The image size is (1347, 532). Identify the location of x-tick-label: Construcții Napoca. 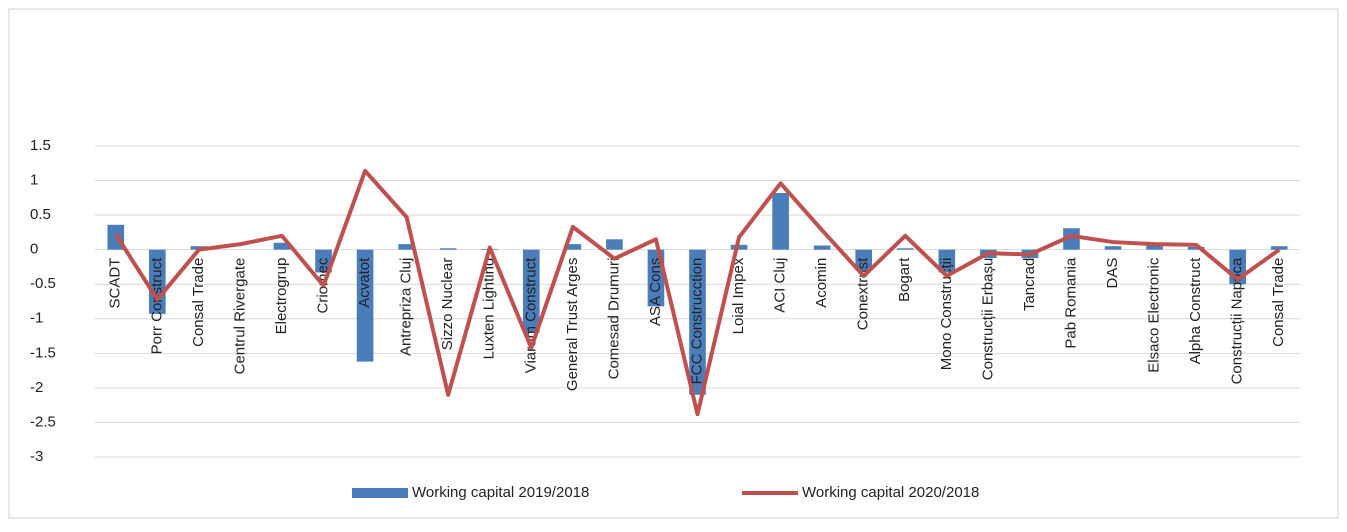
(1237, 320).